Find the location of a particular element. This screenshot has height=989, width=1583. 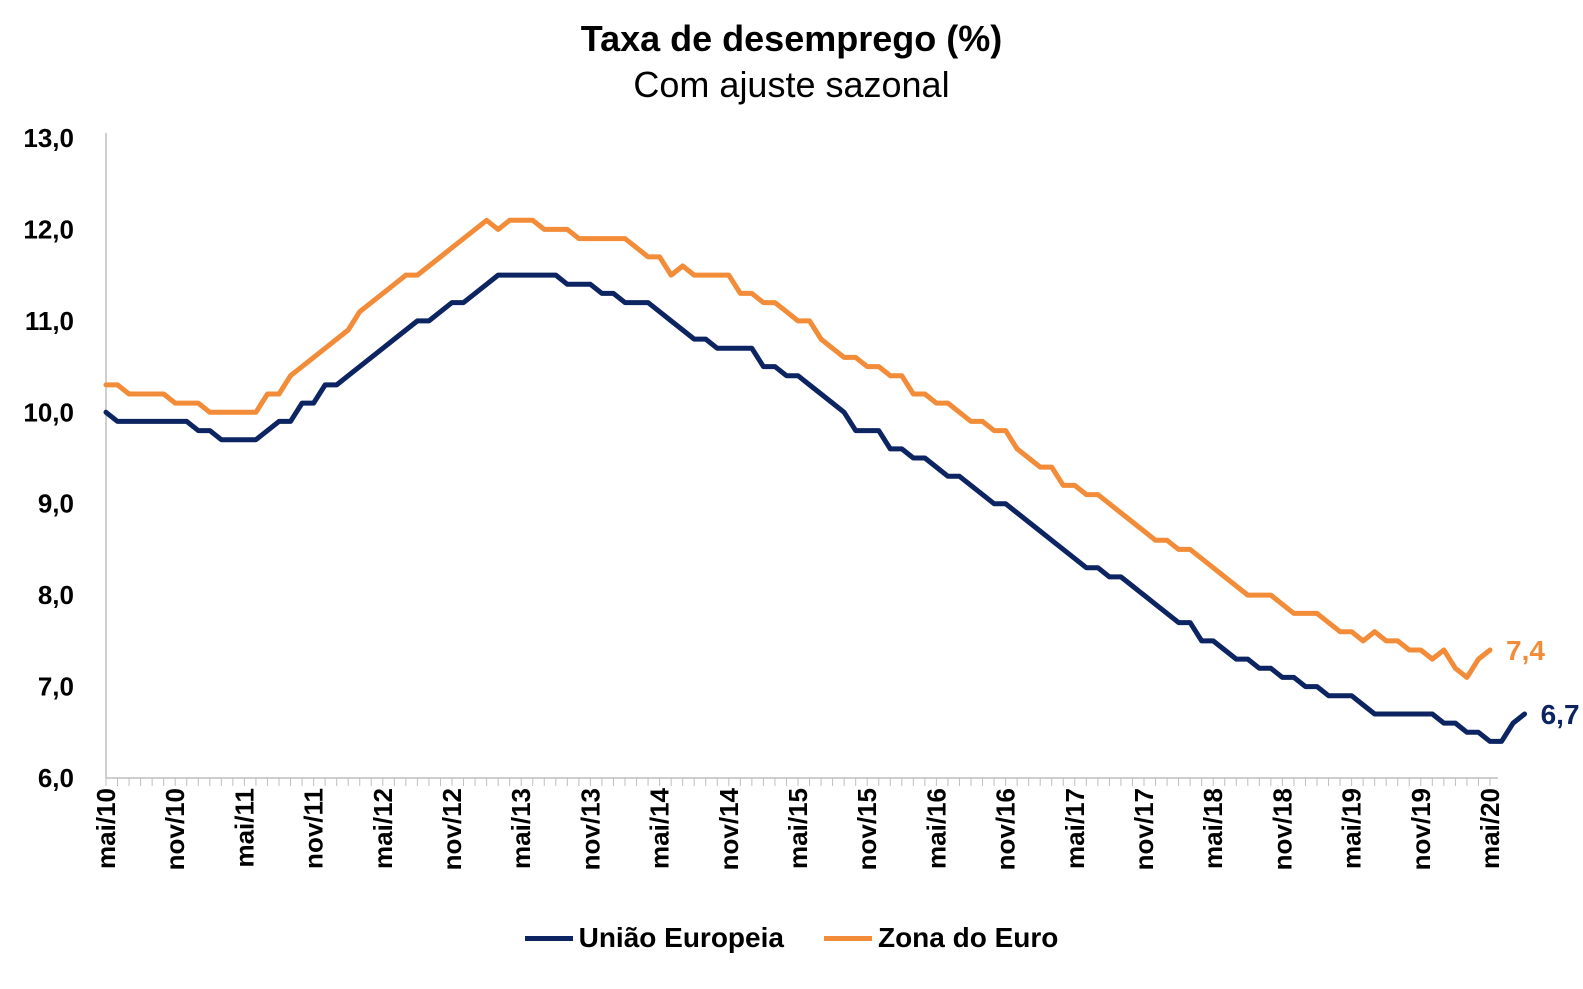

legend-label-zona-do-euro: Zona do Euro is located at coordinates (968, 937).